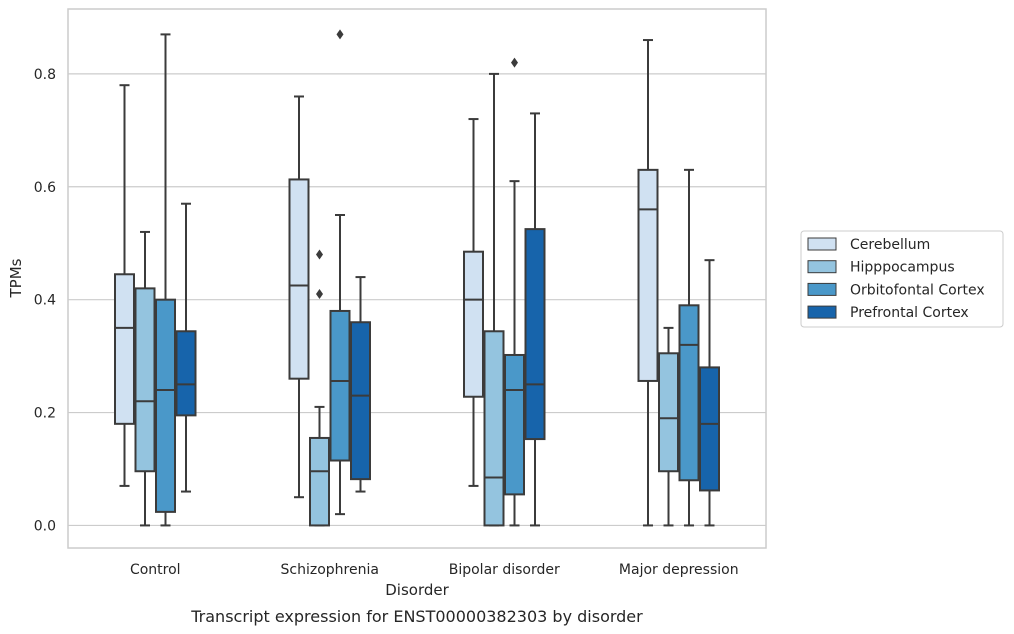  I want to click on y-tick-label: 0.2, so click(45, 414).